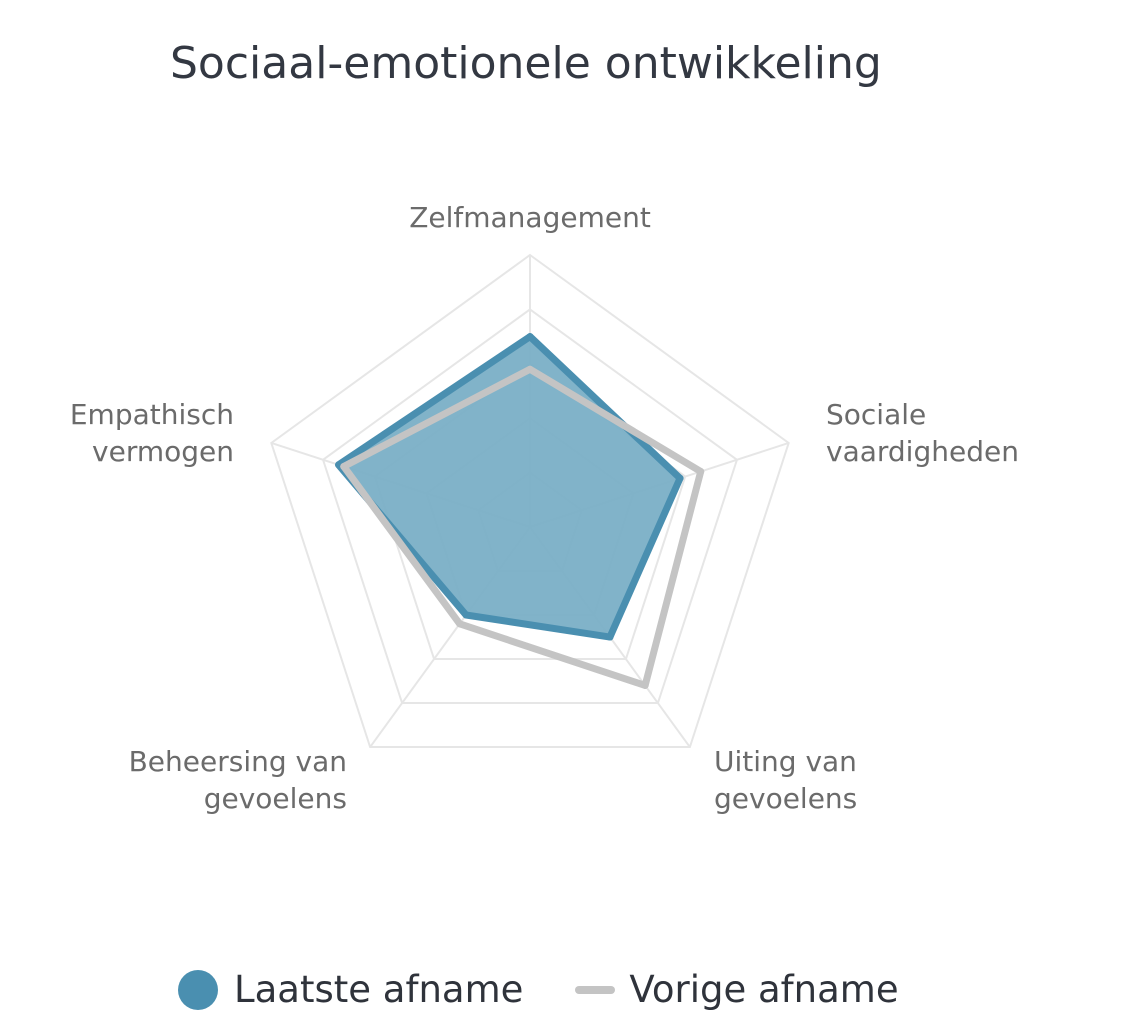 The height and width of the screenshot is (1024, 1142). Describe the element at coordinates (530, 217) in the screenshot. I see `axis-label: Zelfmanagement` at that location.